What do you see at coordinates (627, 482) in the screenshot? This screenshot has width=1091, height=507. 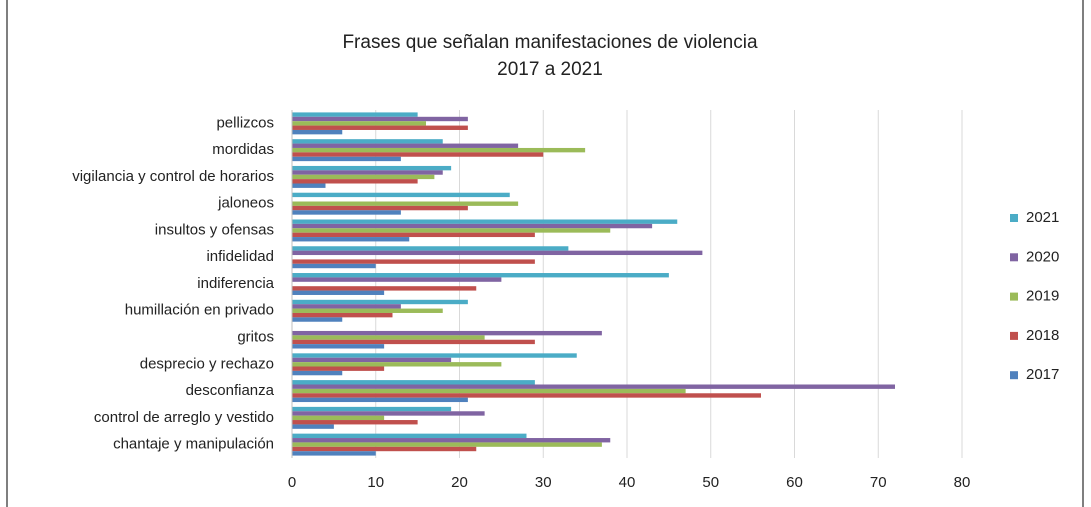 I see `x-tick-label: 40` at bounding box center [627, 482].